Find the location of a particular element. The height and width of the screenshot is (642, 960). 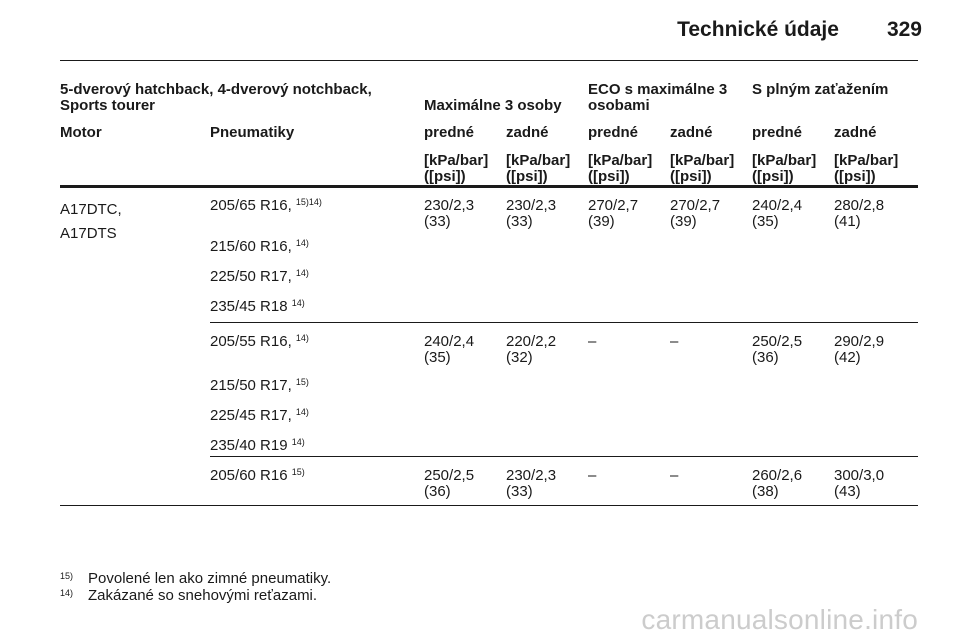

front-header-max3: predné is located at coordinates (449, 132).